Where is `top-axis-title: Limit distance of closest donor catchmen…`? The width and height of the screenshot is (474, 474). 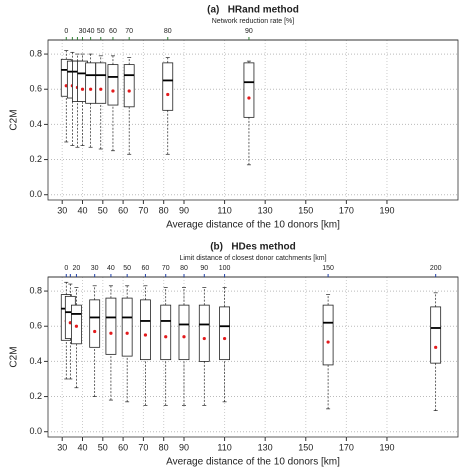 top-axis-title: Limit distance of closest donor catchmen… is located at coordinates (252, 258).